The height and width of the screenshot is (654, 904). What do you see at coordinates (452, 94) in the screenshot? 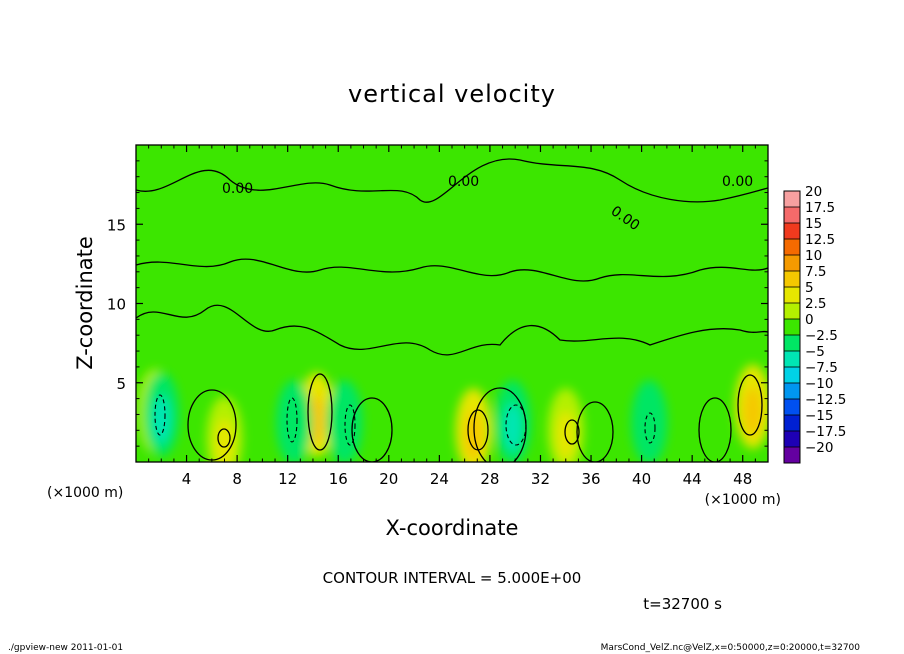
I see `chart-title: vertical velocity` at bounding box center [452, 94].